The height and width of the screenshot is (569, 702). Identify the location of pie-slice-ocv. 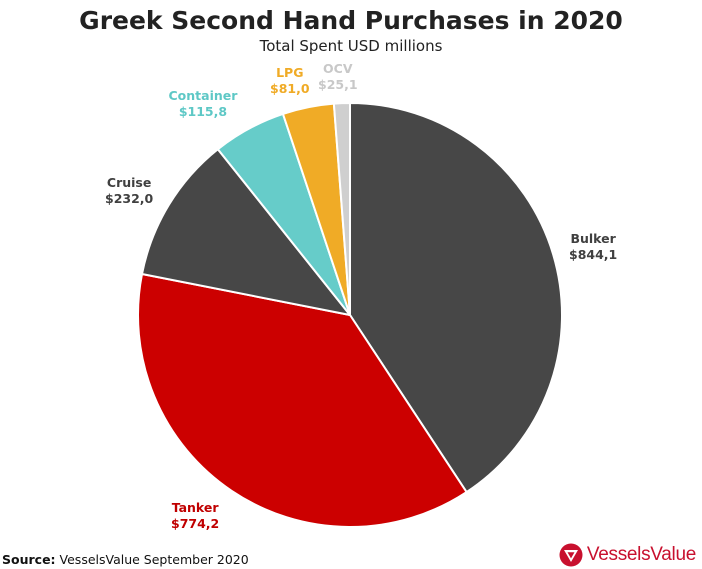
(341, 208).